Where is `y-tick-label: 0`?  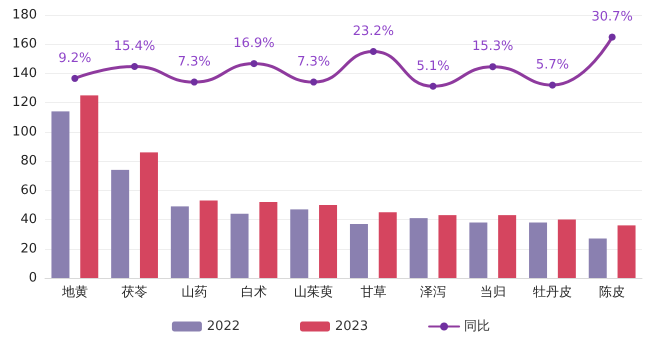
y-tick-label: 0 is located at coordinates (32, 278).